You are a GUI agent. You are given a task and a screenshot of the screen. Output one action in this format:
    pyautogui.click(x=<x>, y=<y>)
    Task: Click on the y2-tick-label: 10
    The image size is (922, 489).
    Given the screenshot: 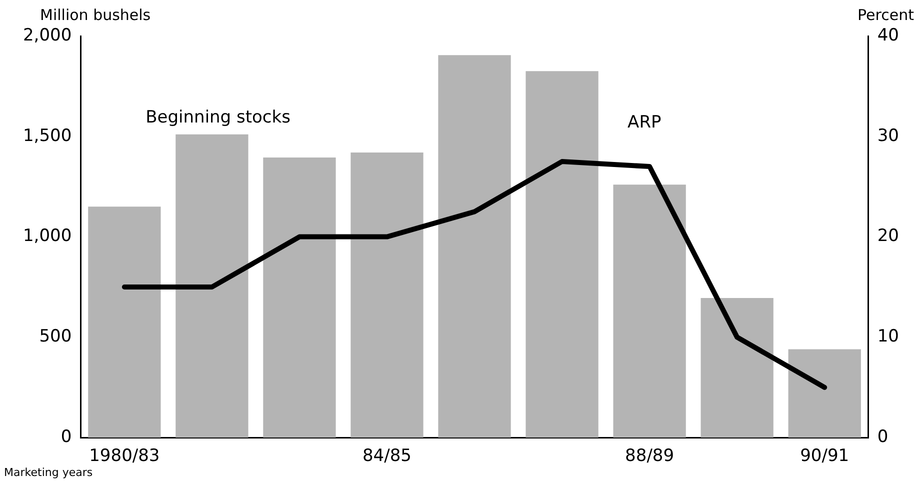 What is the action you would take?
    pyautogui.click(x=888, y=336)
    